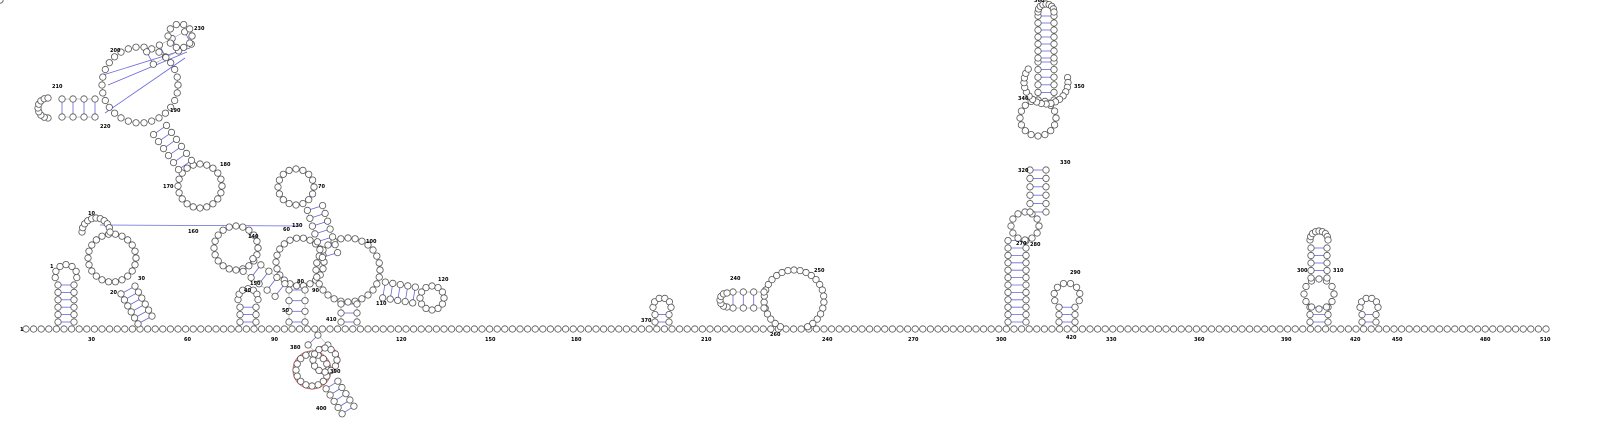 Image resolution: width=1600 pixels, height=436 pixels. Describe the element at coordinates (1075, 273) in the screenshot. I see `position-label: 290` at that location.